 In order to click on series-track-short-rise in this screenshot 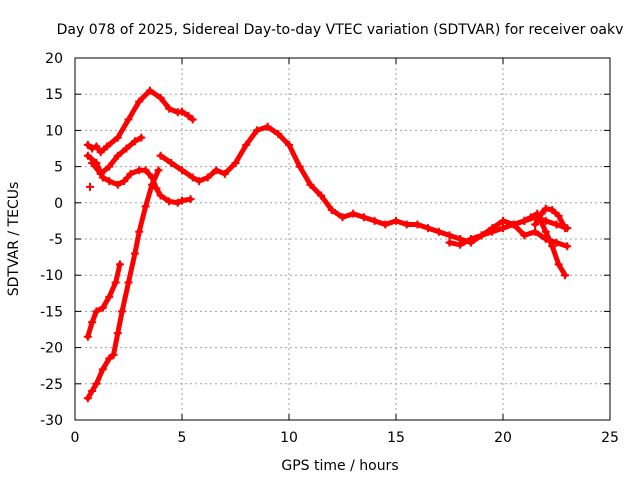, I will do `click(103, 300)`.